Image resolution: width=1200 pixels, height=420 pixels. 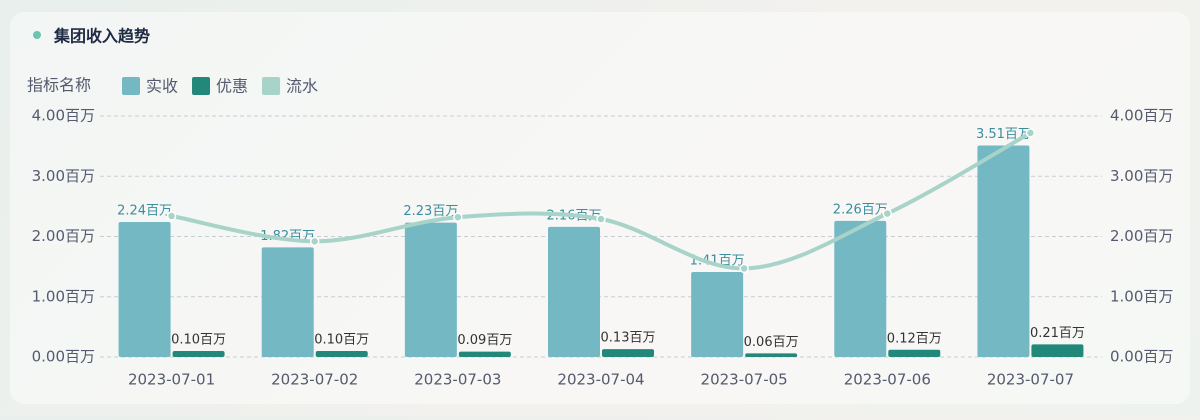 What do you see at coordinates (1141, 357) in the screenshot?
I see `y2-tick-label: 0.00百万` at bounding box center [1141, 357].